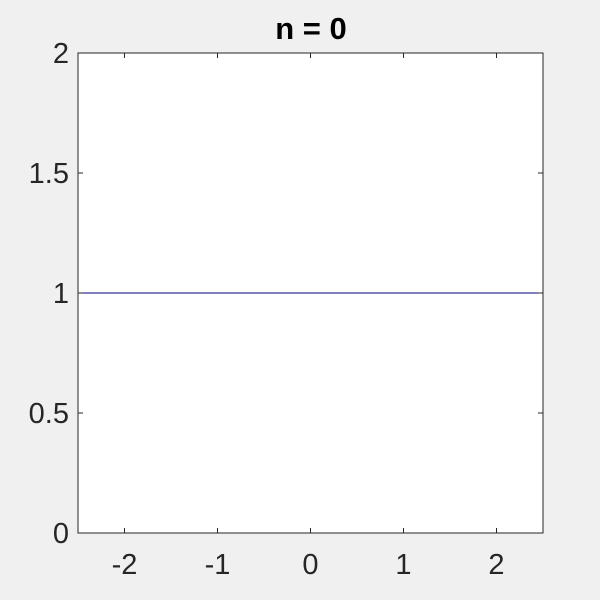 This screenshot has width=600, height=600. Describe the element at coordinates (311, 28) in the screenshot. I see `chart-title: n = 0` at that location.